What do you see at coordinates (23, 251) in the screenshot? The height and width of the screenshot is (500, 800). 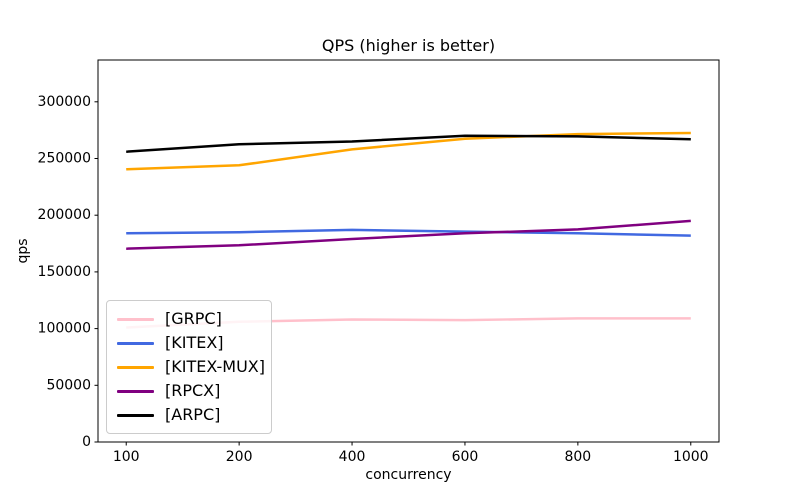 I see `y-axis-label: qps` at bounding box center [23, 251].